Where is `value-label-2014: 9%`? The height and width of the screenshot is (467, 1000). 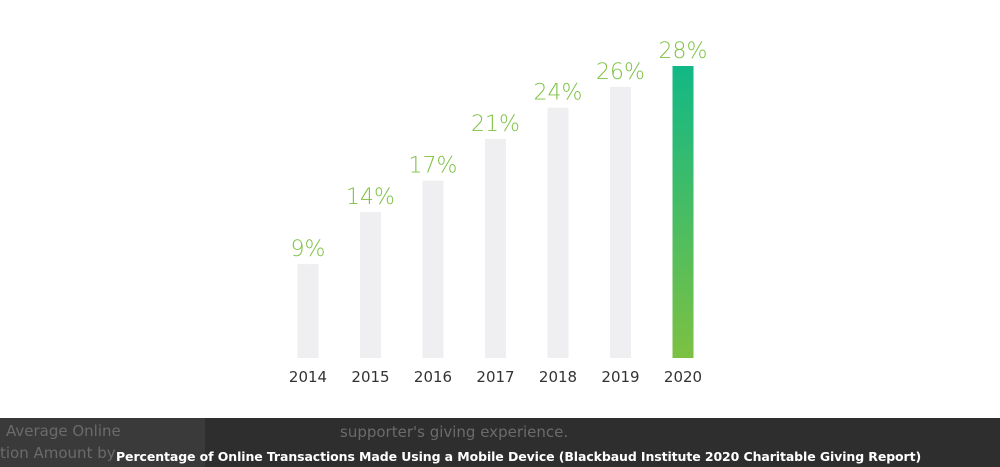 value-label-2014: 9% is located at coordinates (308, 249).